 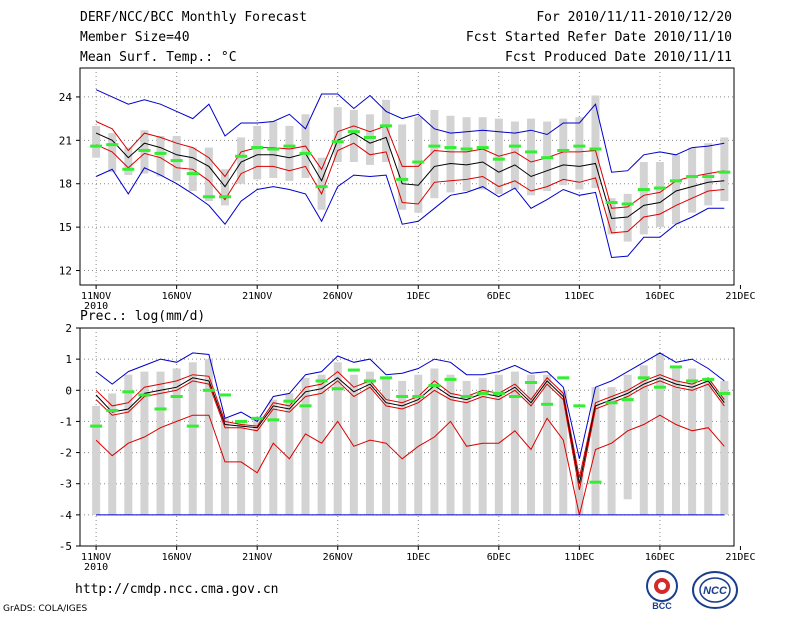 What do you see at coordinates (65, 184) in the screenshot?
I see `y-tick-label: 18` at bounding box center [65, 184].